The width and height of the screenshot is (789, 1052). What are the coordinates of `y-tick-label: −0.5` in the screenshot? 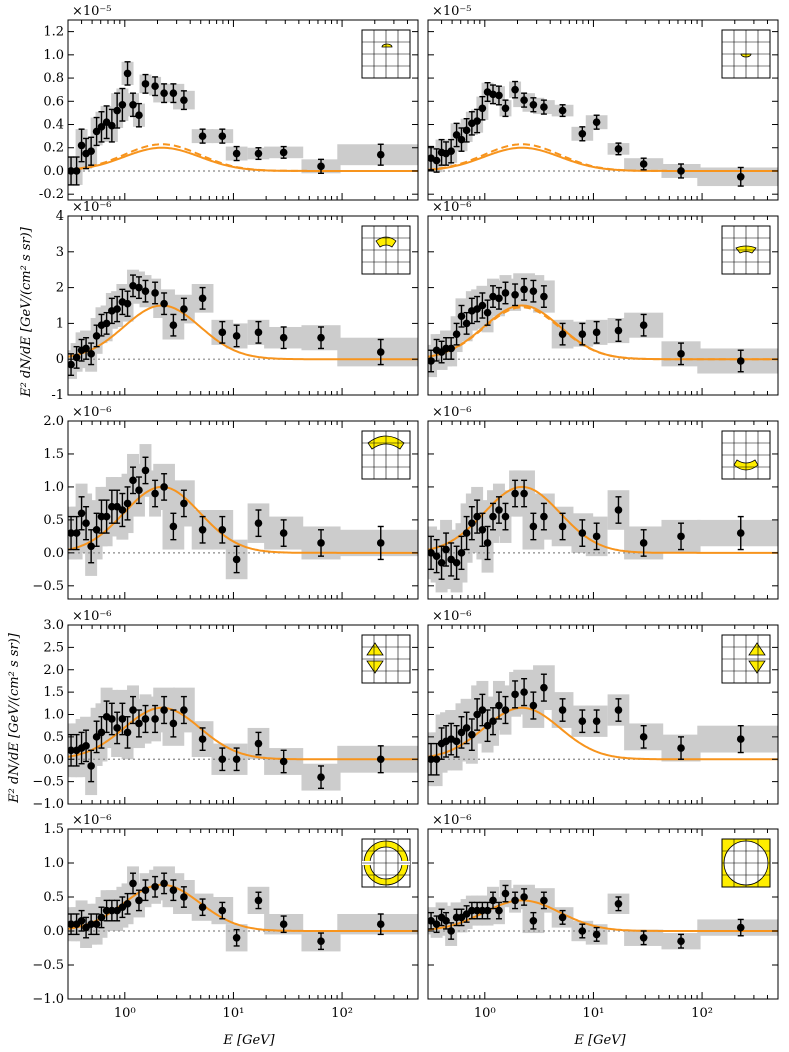 It's located at (48, 782).